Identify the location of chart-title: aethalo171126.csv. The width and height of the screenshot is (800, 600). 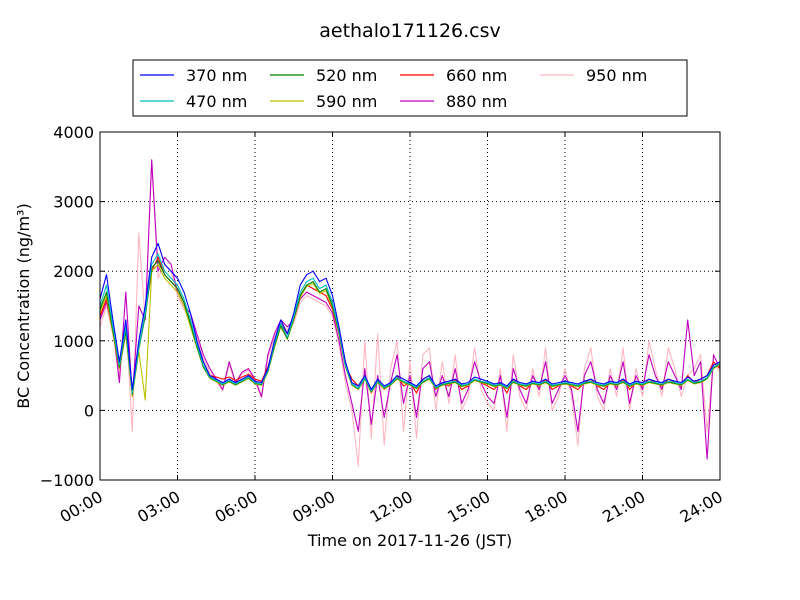
(410, 31).